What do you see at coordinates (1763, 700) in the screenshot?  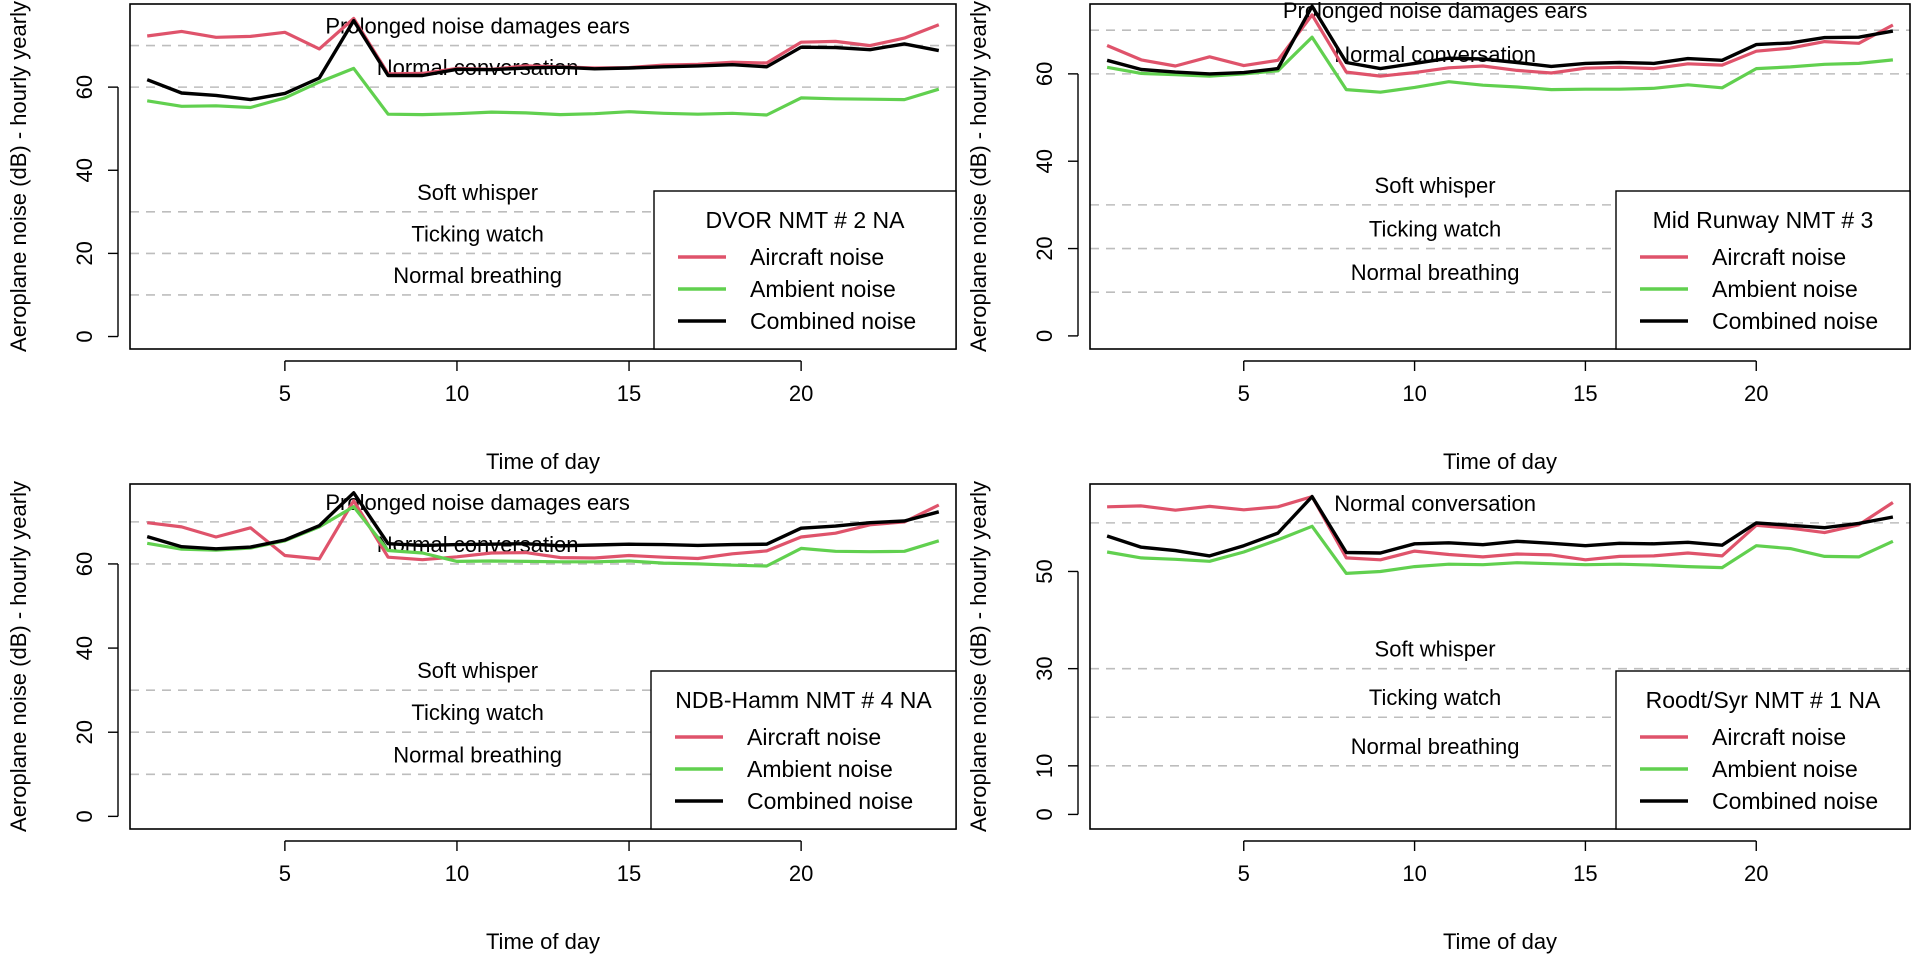 I see `legend-title: Roodt/Syr NMT # 1 NA` at bounding box center [1763, 700].